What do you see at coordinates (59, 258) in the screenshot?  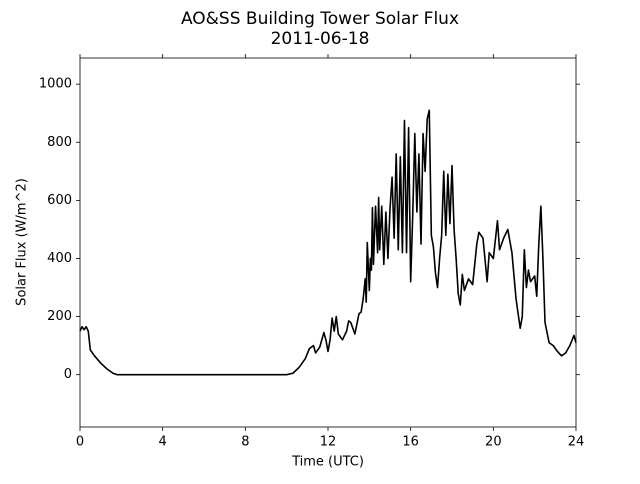 I see `y-tick-label: 400` at bounding box center [59, 258].